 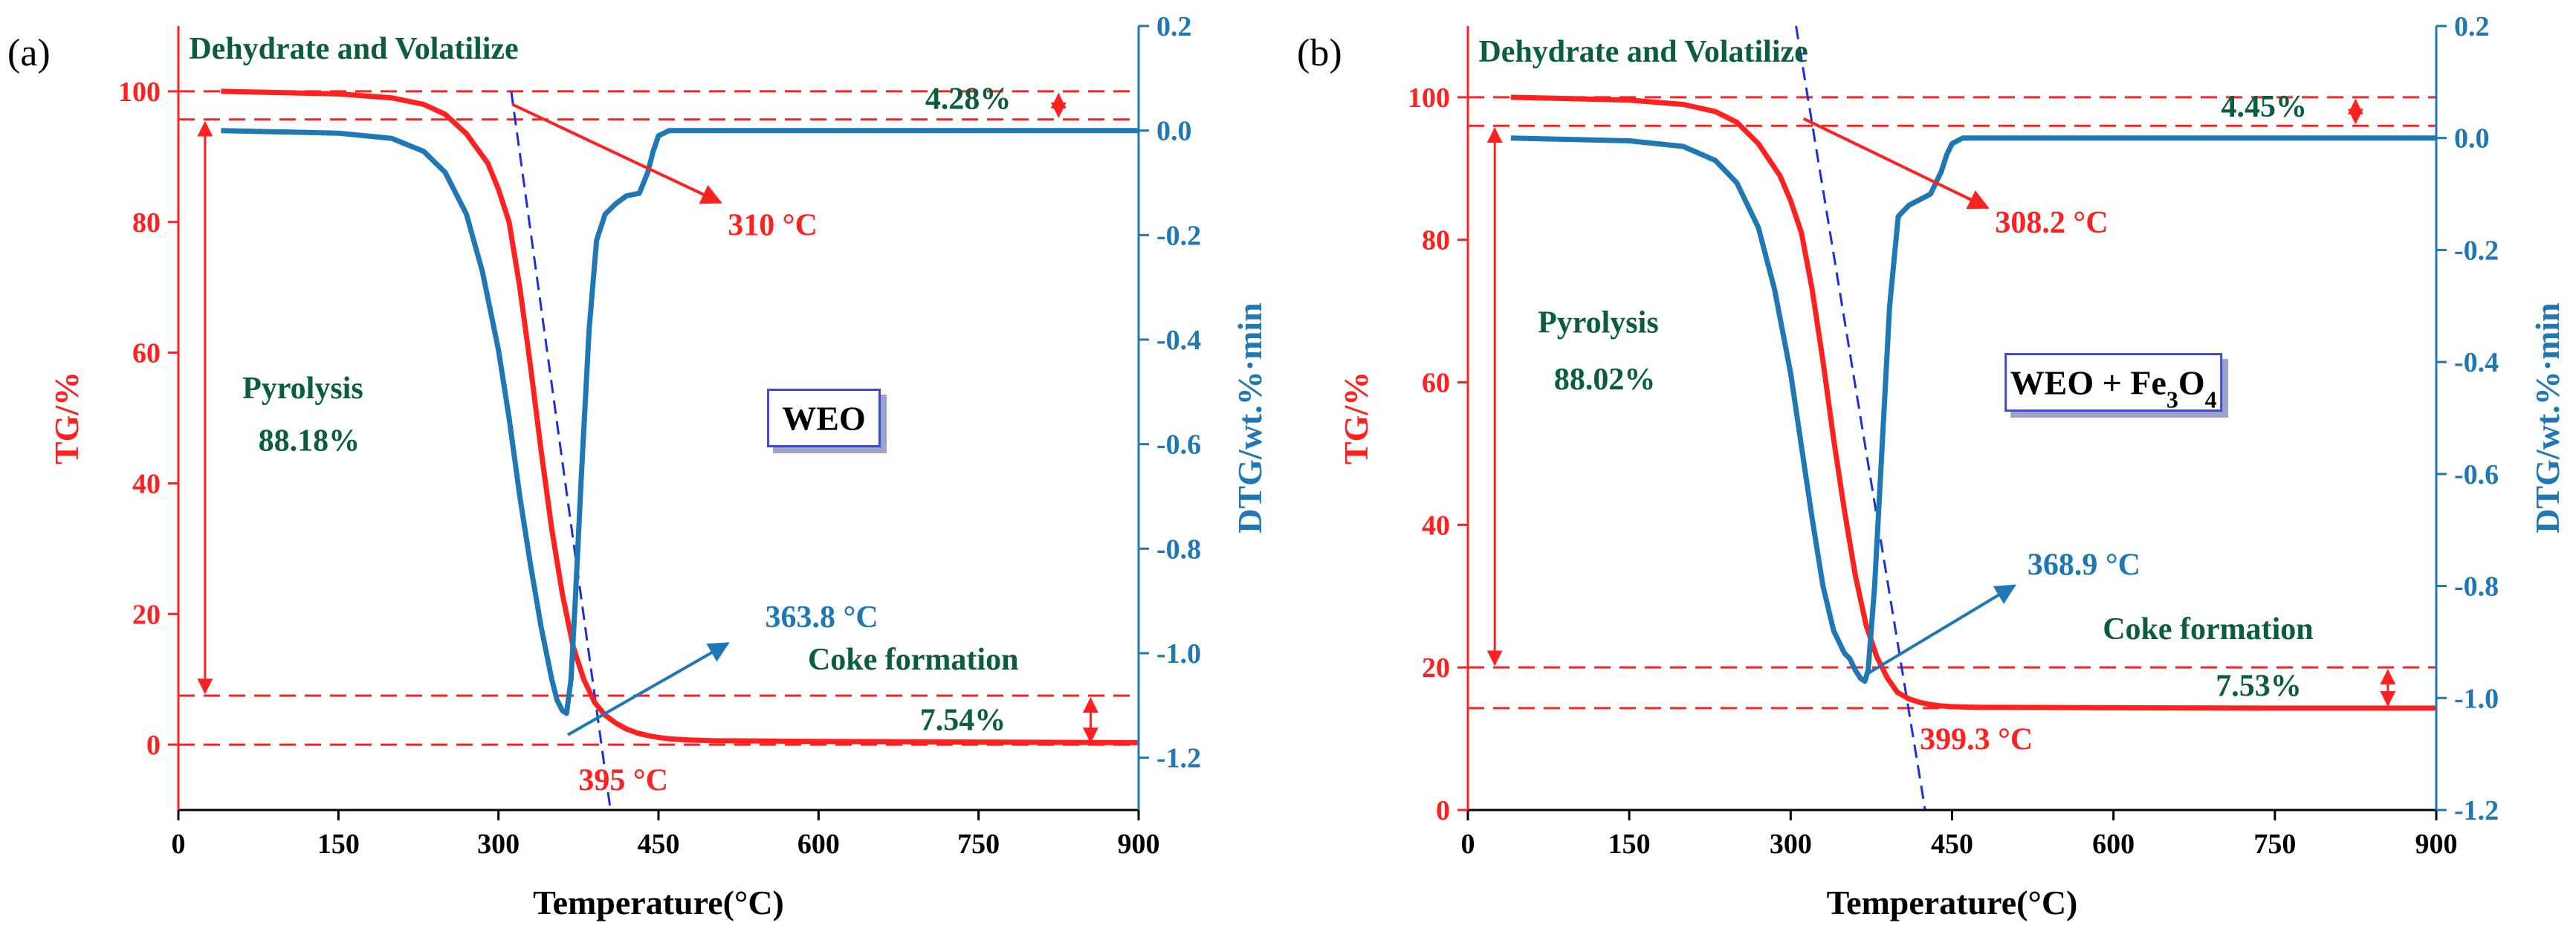 I want to click on annotation-label: 310 °C, so click(x=773, y=225).